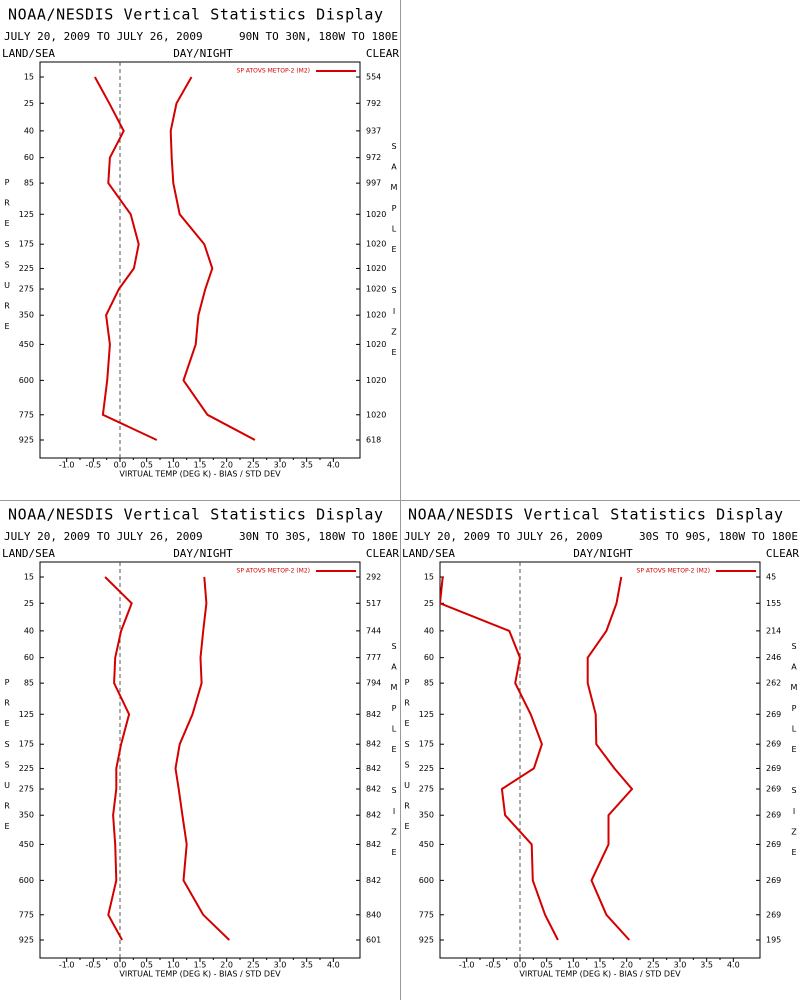 This screenshot has width=800, height=1000. Describe the element at coordinates (426, 914) in the screenshot. I see `y-tick-label: 775` at that location.